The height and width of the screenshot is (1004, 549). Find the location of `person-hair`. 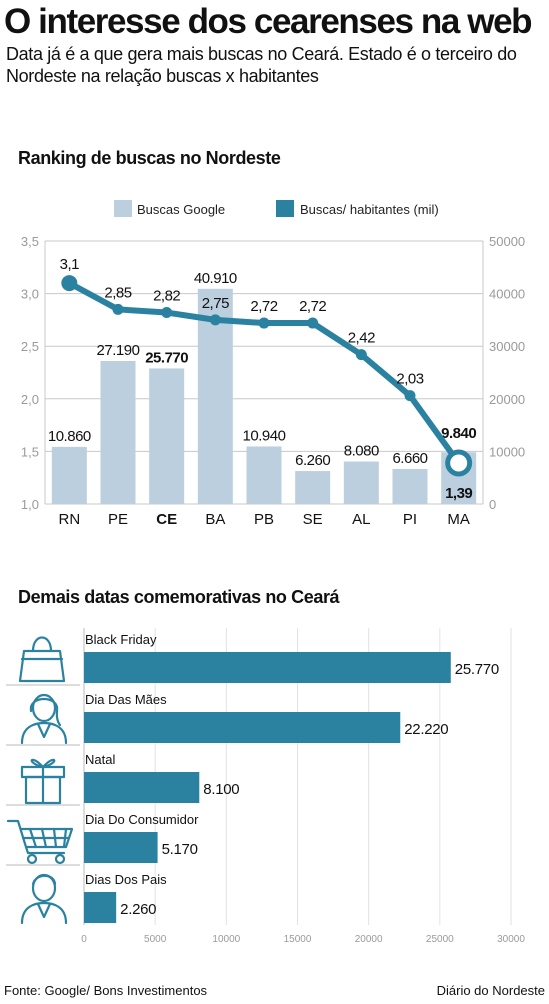

person-hair is located at coordinates (44, 880).